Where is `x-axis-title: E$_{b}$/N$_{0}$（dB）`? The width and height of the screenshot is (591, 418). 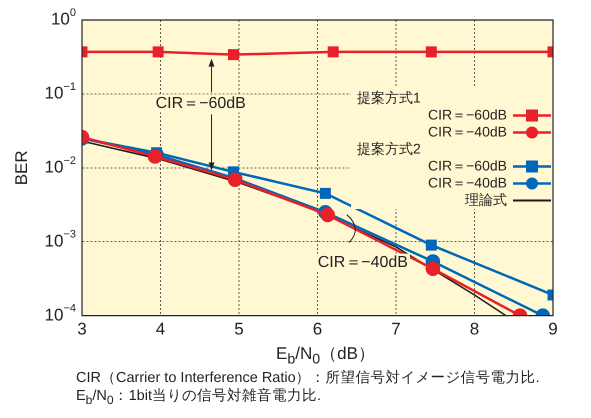 x-axis-title: E$_{b}$/N$_{0}$（dB） is located at coordinates (325, 357).